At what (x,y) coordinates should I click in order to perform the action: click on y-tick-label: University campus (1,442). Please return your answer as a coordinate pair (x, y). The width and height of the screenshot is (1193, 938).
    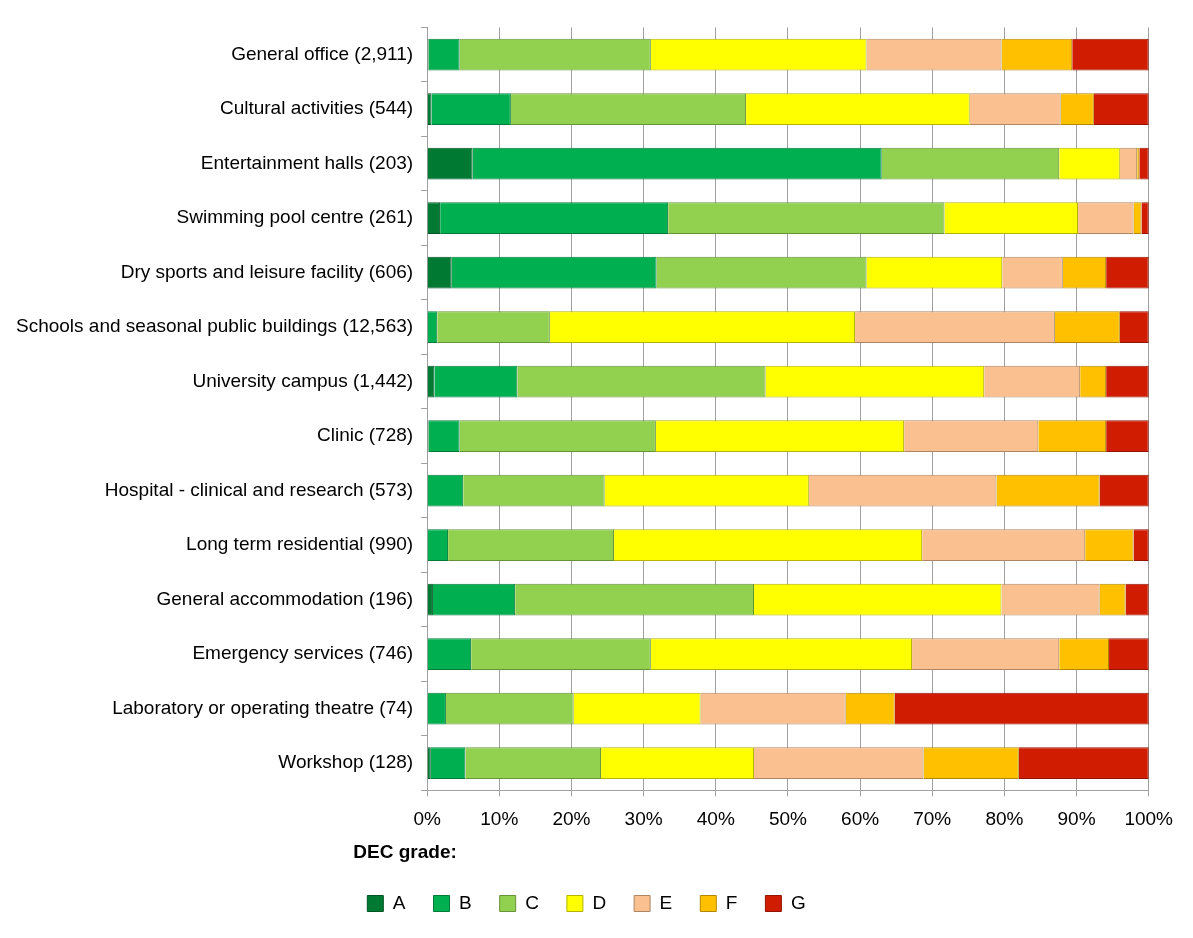
    Looking at the image, I should click on (303, 380).